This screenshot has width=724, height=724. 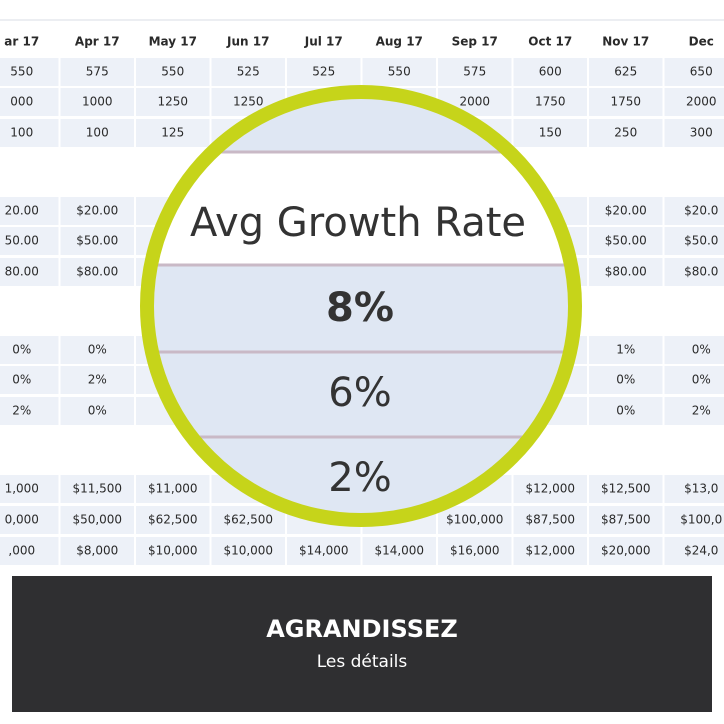 I want to click on lens-value: 8%, so click(x=360, y=308).